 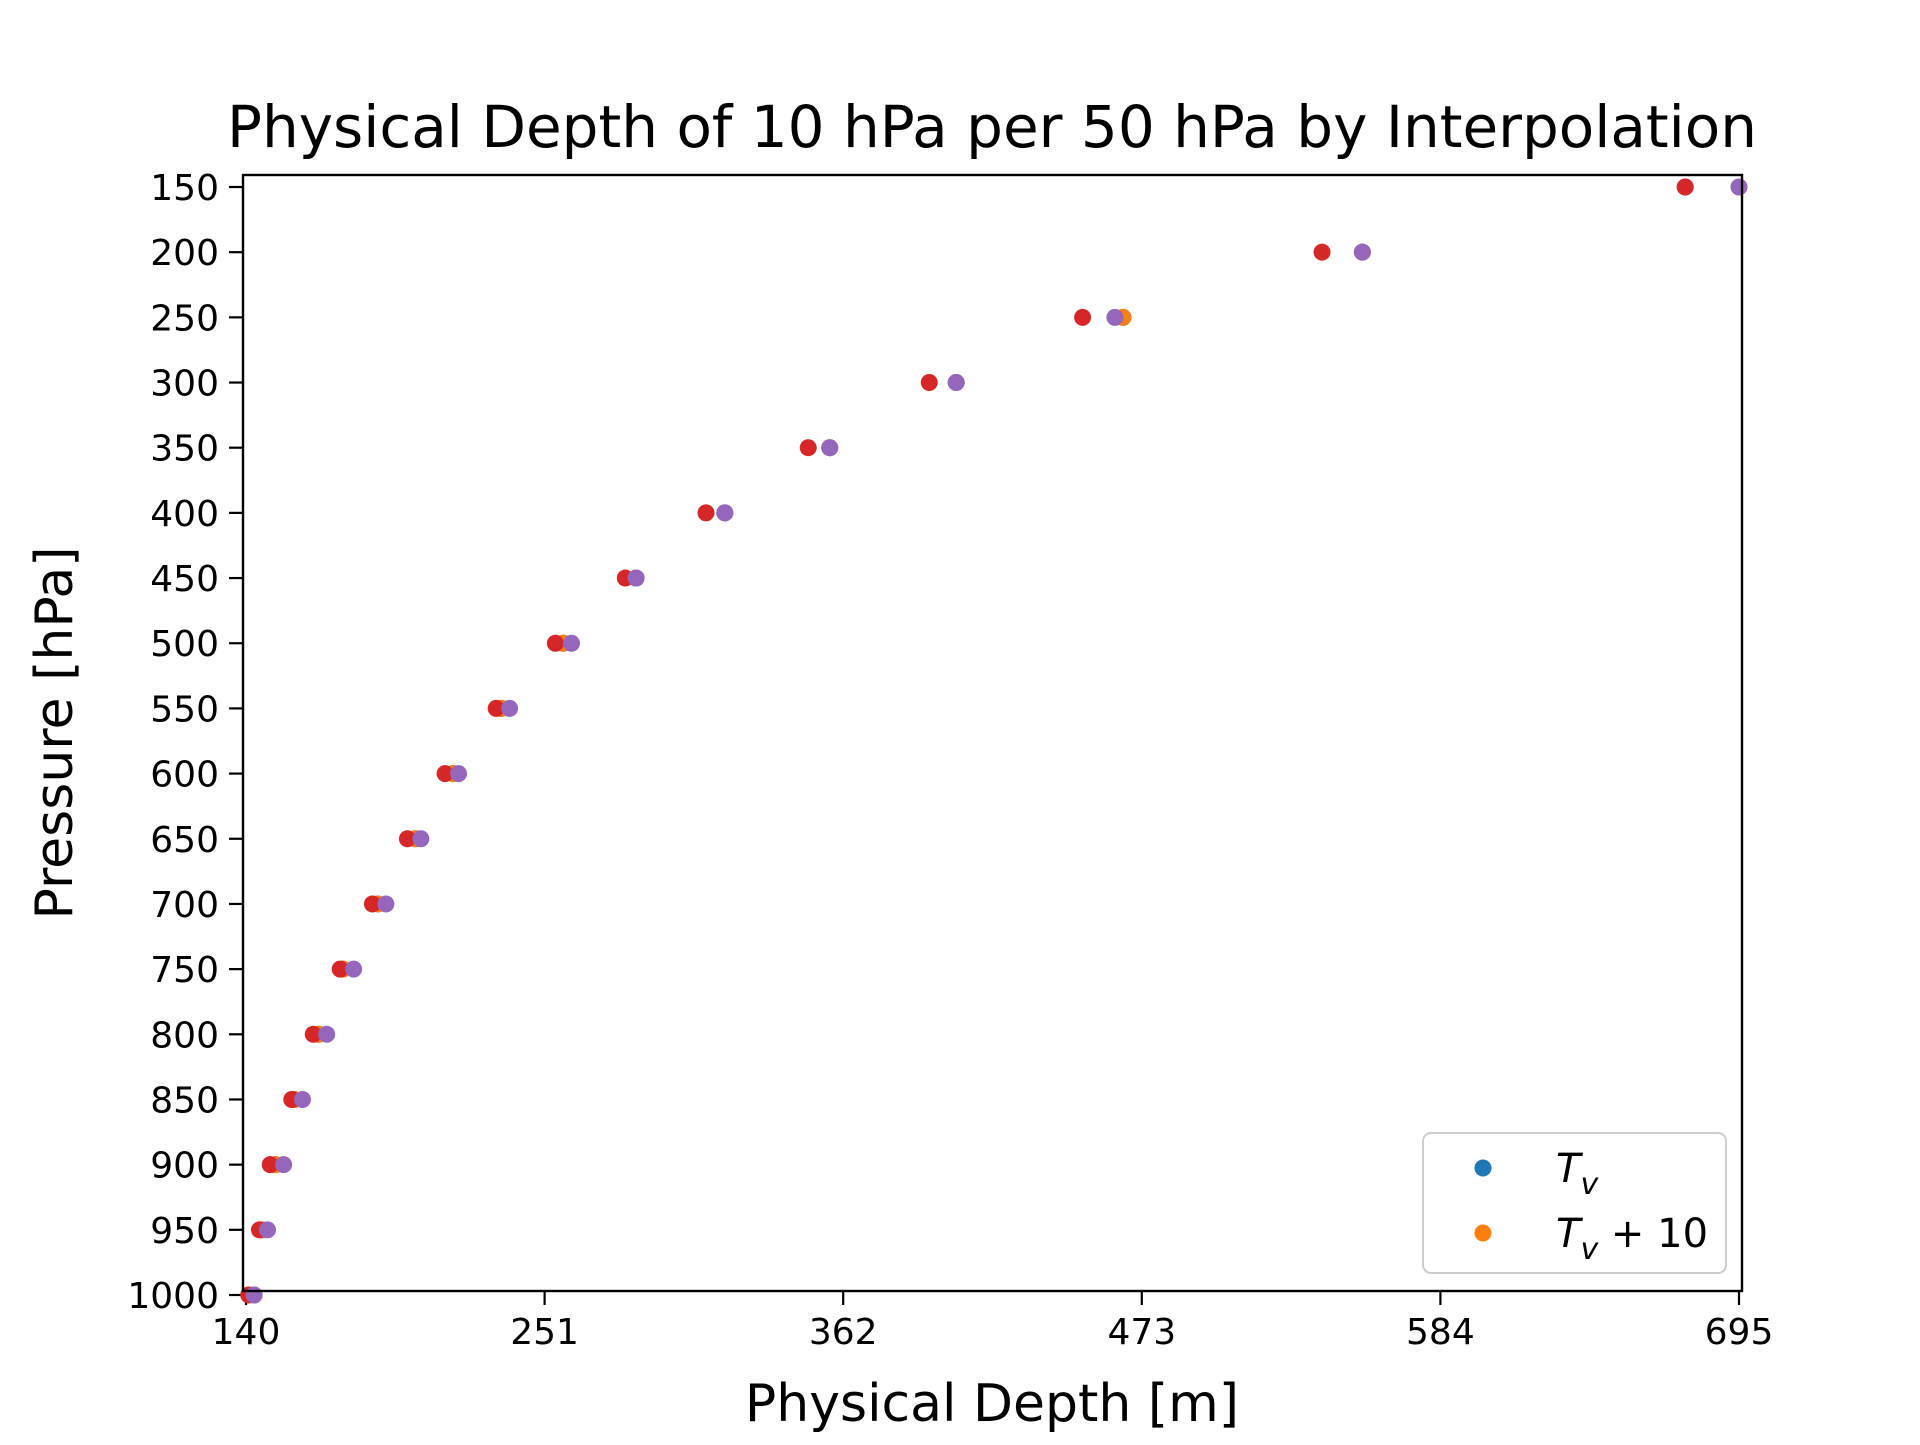 I want to click on legend-label: Tv, so click(x=1577, y=1174).